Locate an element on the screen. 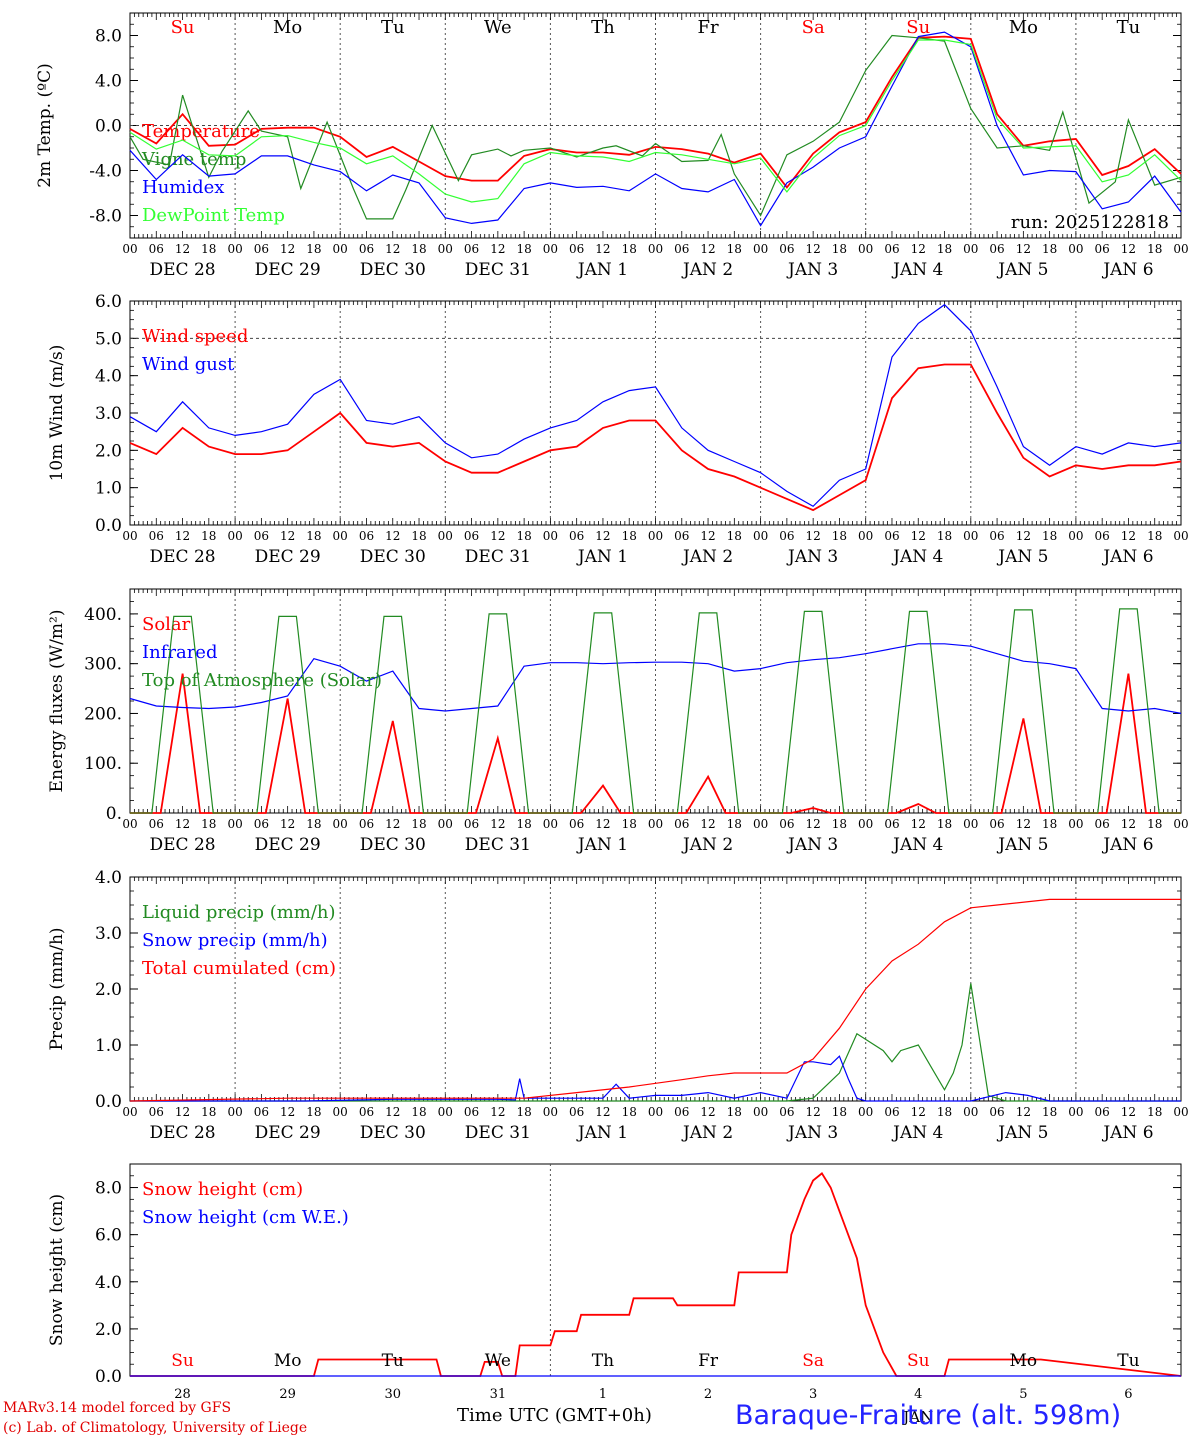 The width and height of the screenshot is (1194, 1440). month-label: JAN is located at coordinates (917, 1417).